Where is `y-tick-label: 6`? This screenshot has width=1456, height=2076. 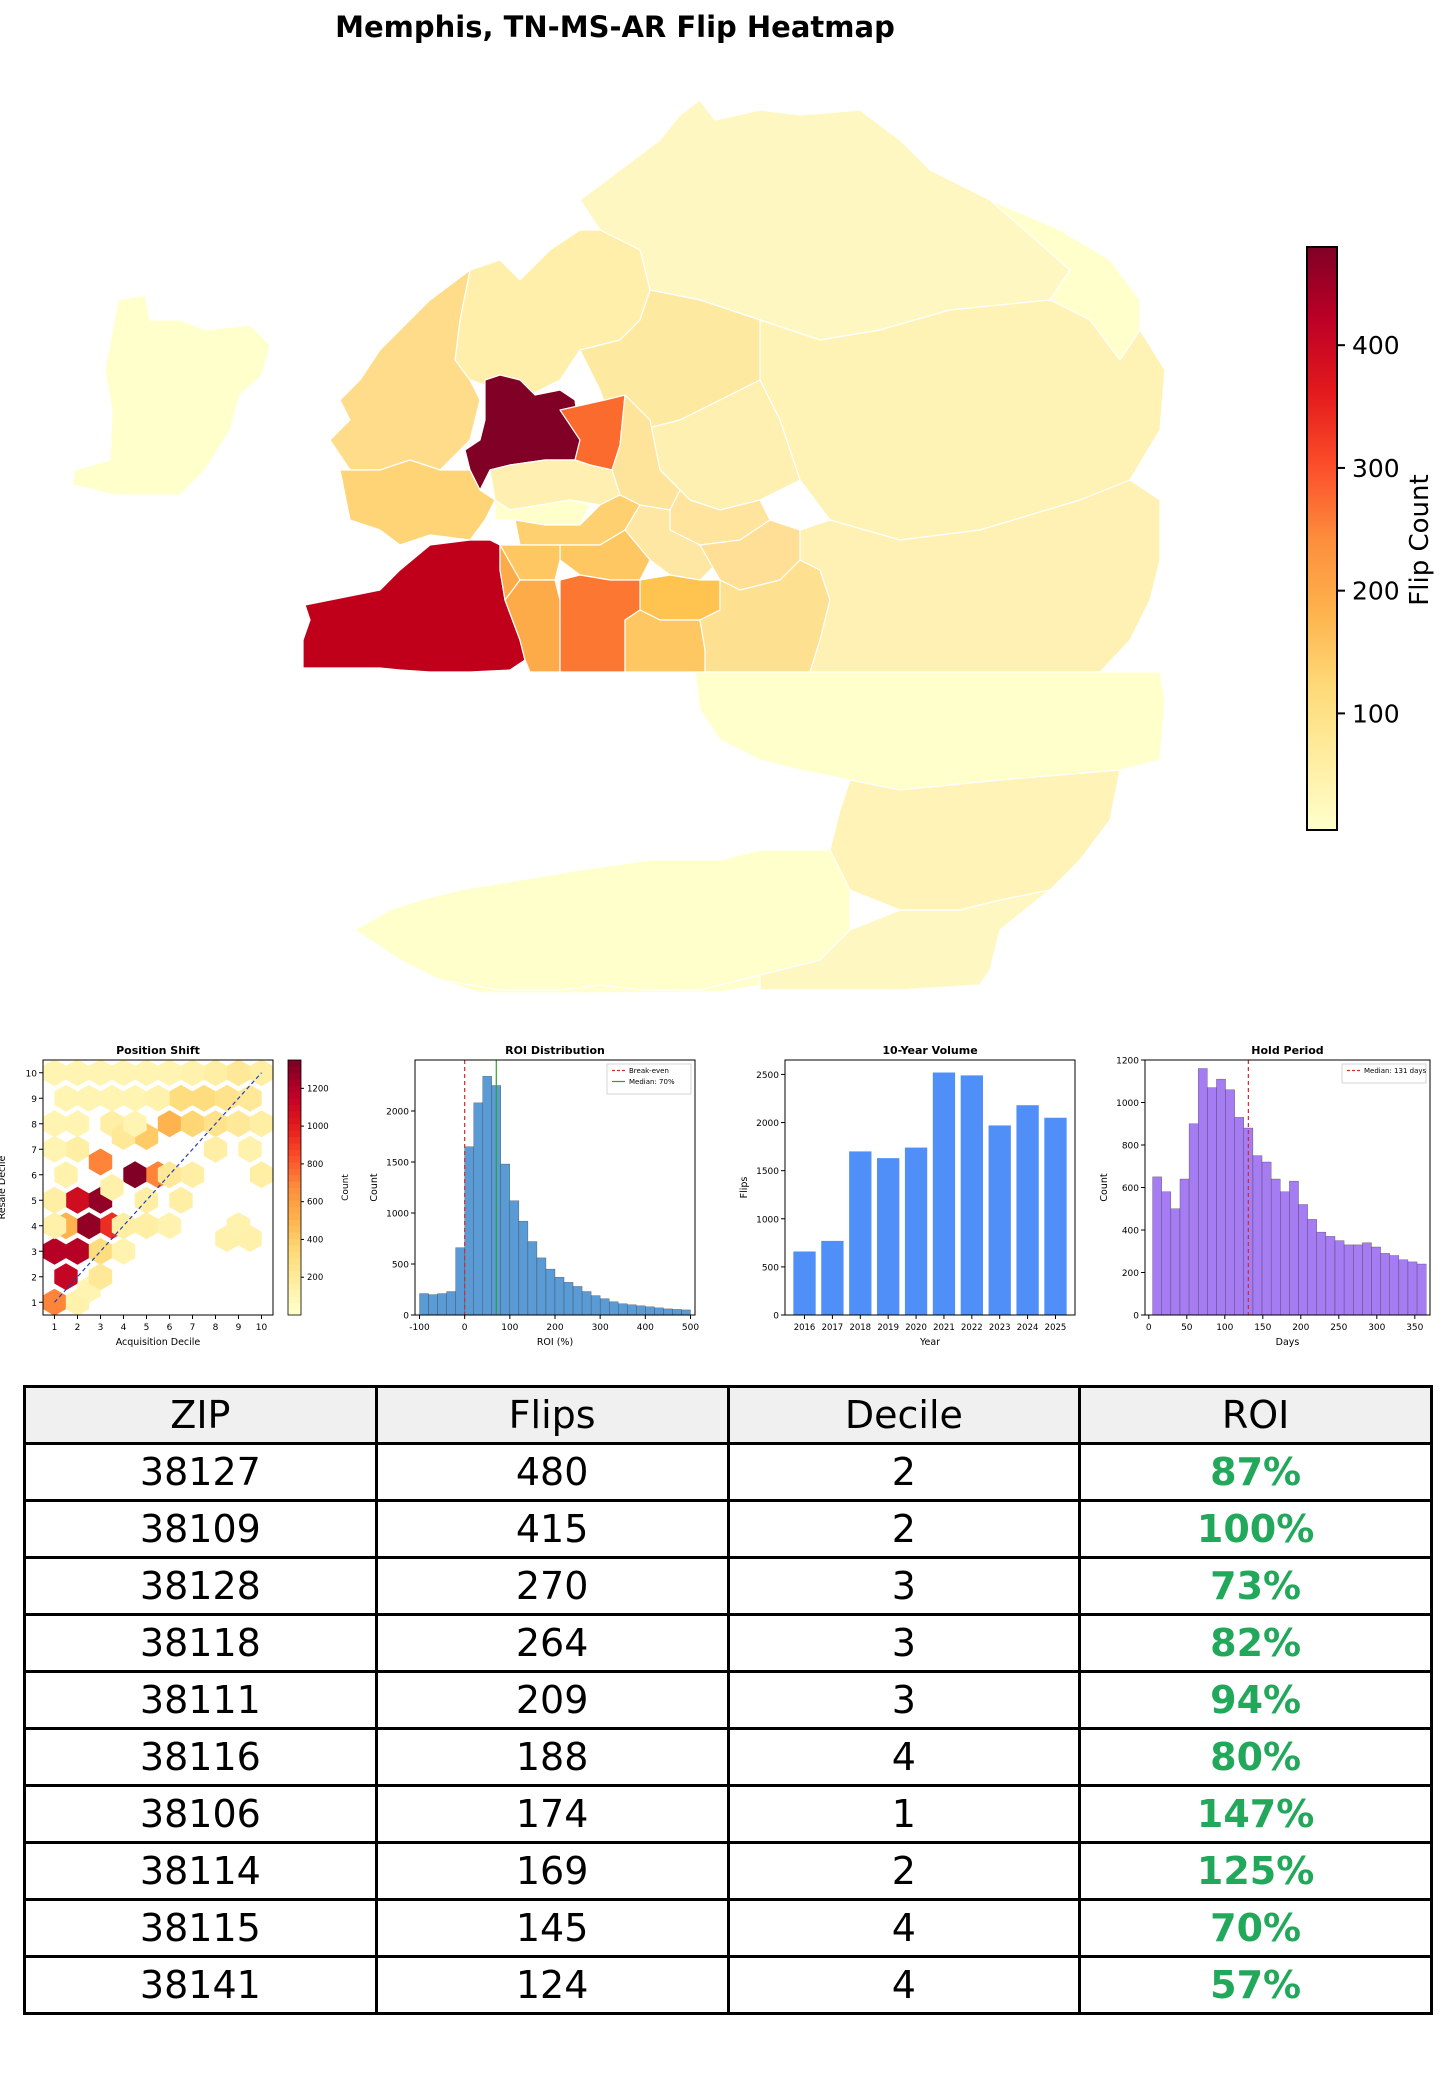 y-tick-label: 6 is located at coordinates (34, 1176).